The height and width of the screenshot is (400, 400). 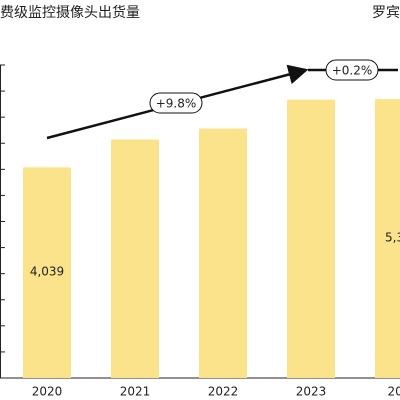 What do you see at coordinates (311, 392) in the screenshot?
I see `x-tick-label: 2023` at bounding box center [311, 392].